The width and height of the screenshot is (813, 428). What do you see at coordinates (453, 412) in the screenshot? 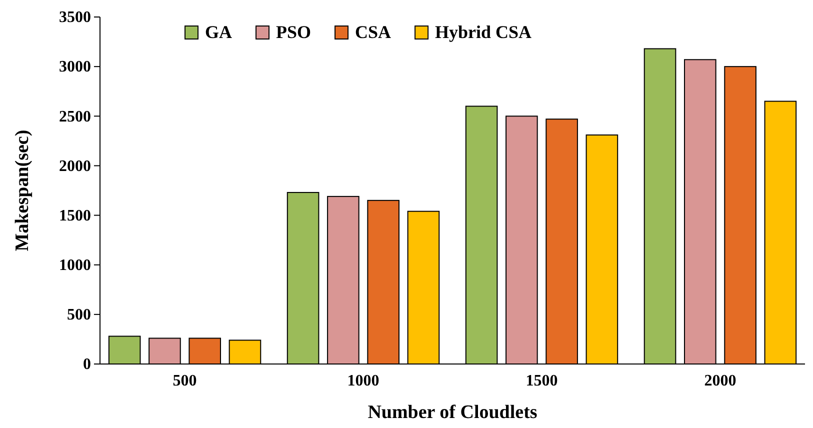
I see `x-axis-title: Number of Cloudlets` at bounding box center [453, 412].